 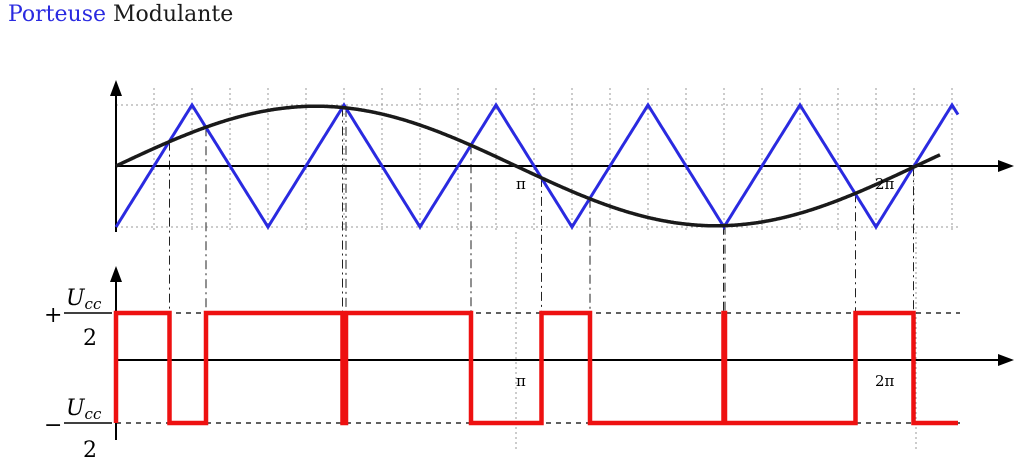 I want to click on bottom-2pi-label: 2π, so click(x=885, y=381).